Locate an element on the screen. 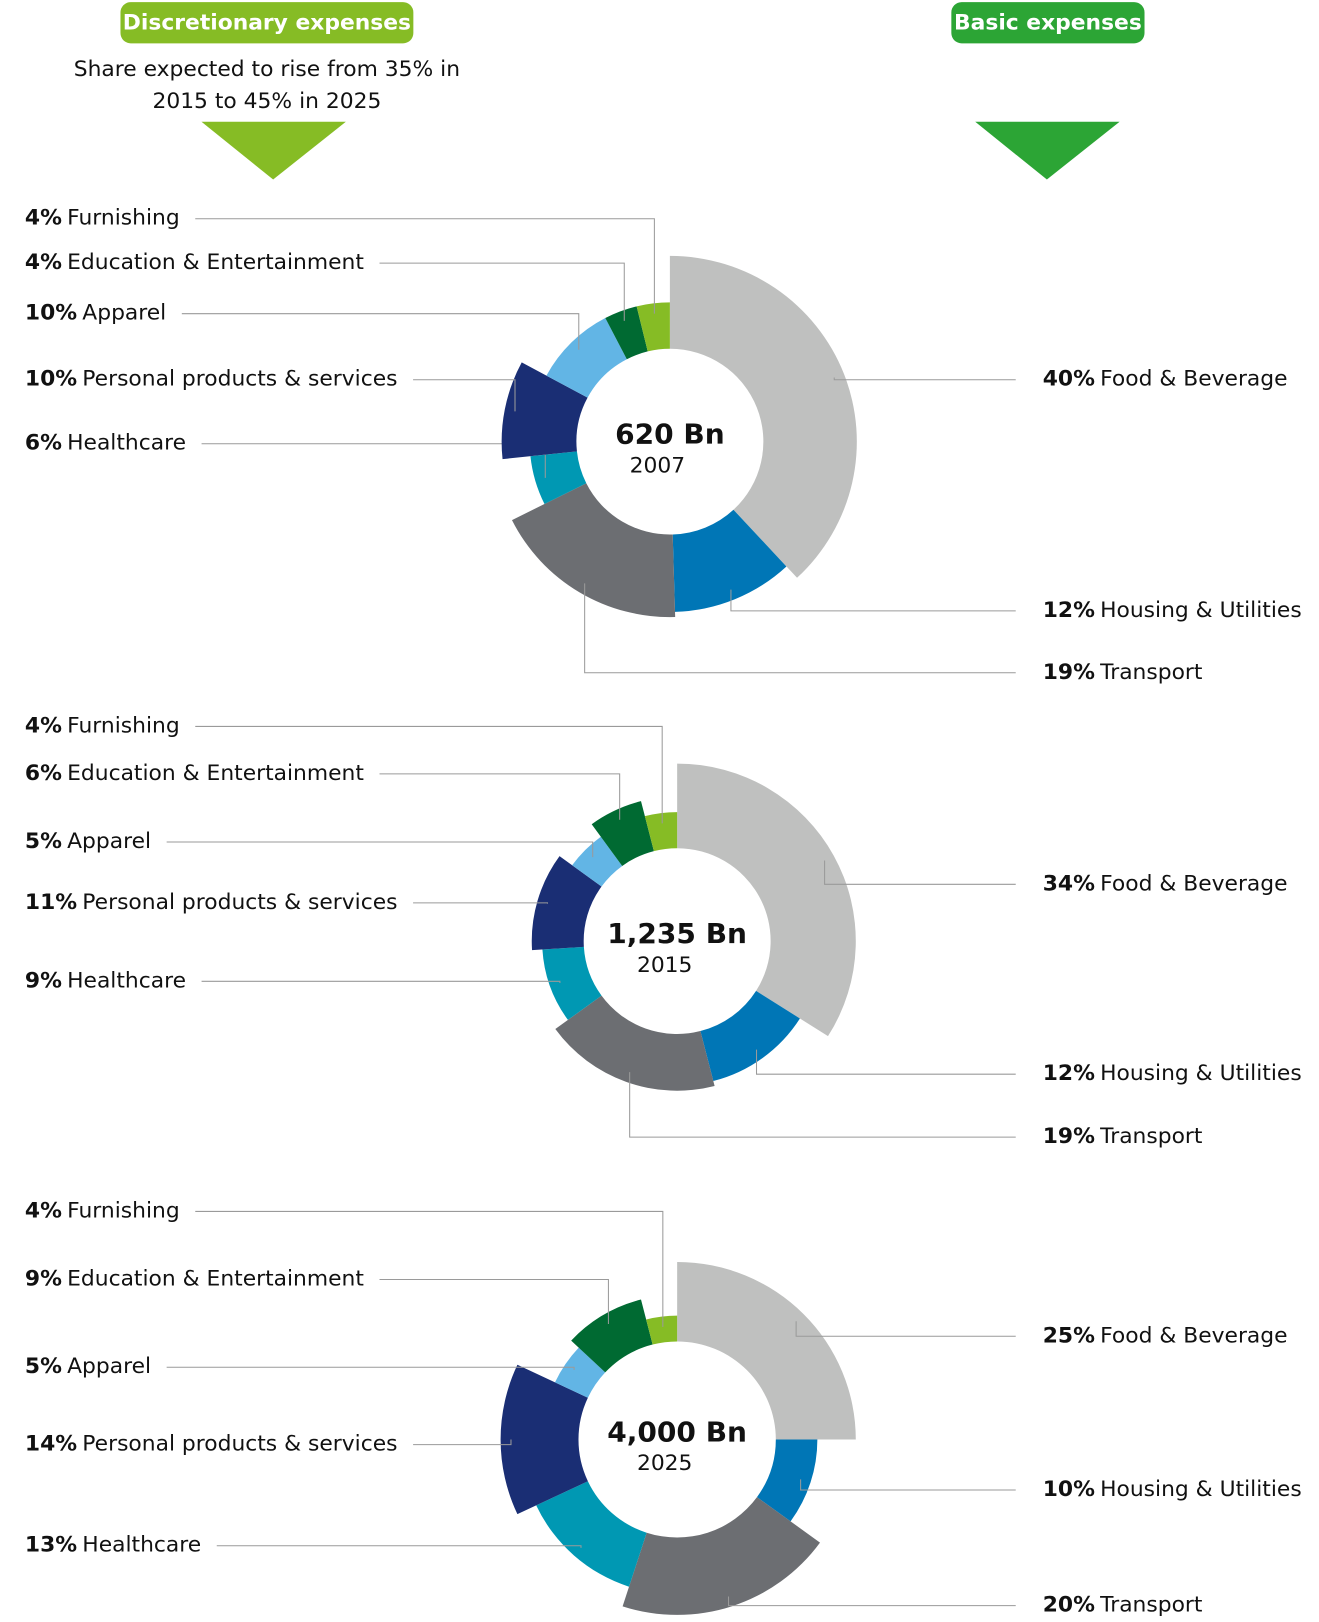 The width and height of the screenshot is (1319, 1622). slice-label: 34% Food & Beverage is located at coordinates (1165, 883).